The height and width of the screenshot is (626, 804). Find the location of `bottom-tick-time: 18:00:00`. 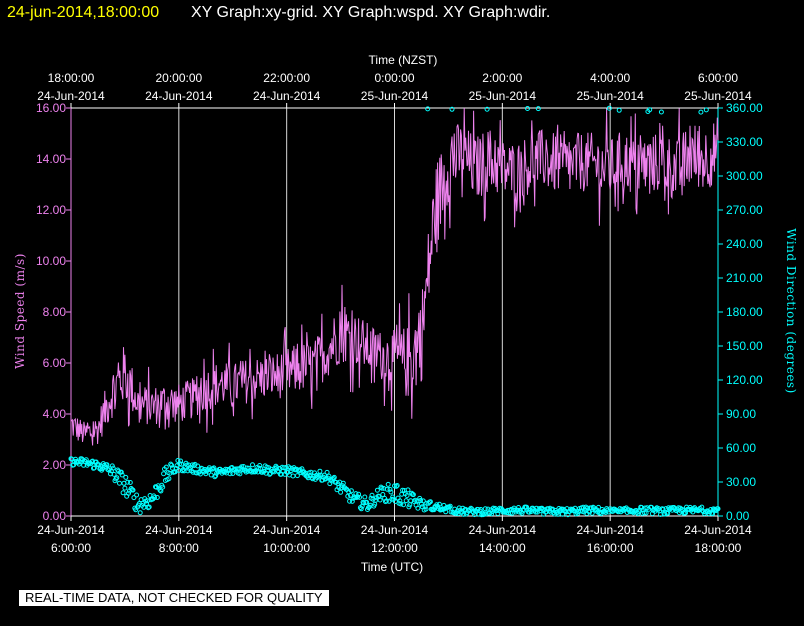

bottom-tick-time: 18:00:00 is located at coordinates (718, 548).